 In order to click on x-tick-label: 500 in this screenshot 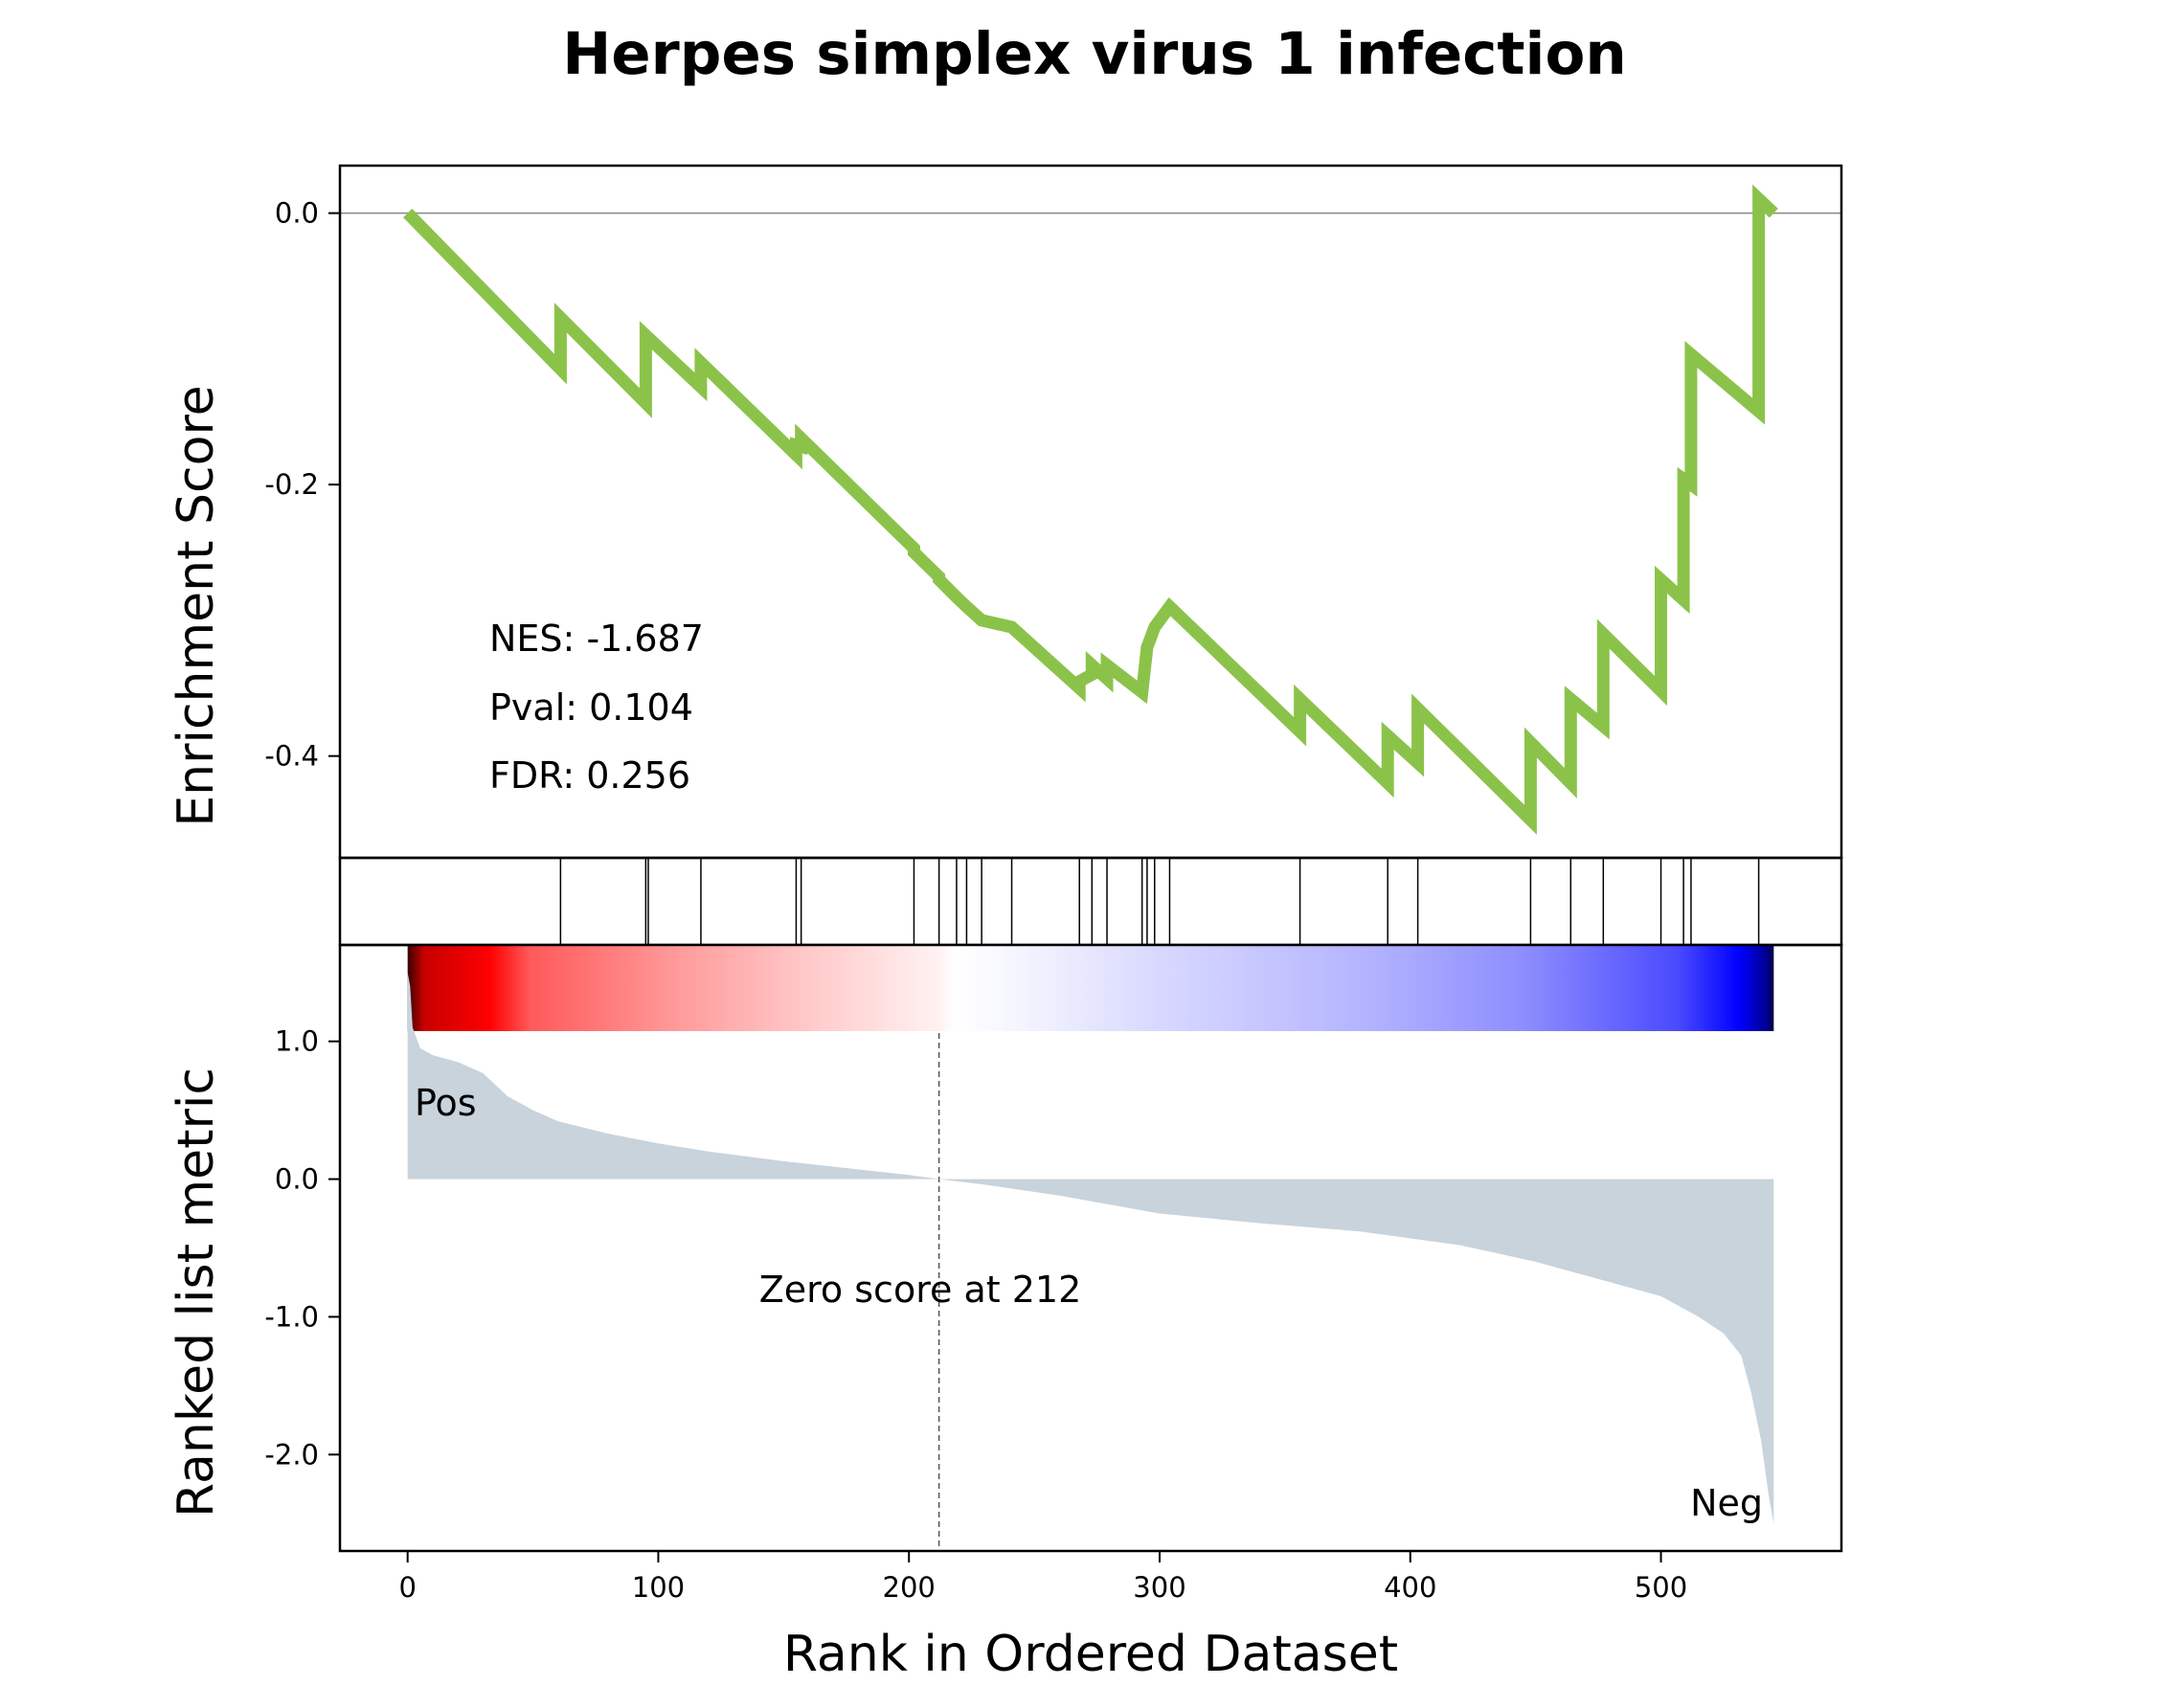, I will do `click(1661, 1587)`.